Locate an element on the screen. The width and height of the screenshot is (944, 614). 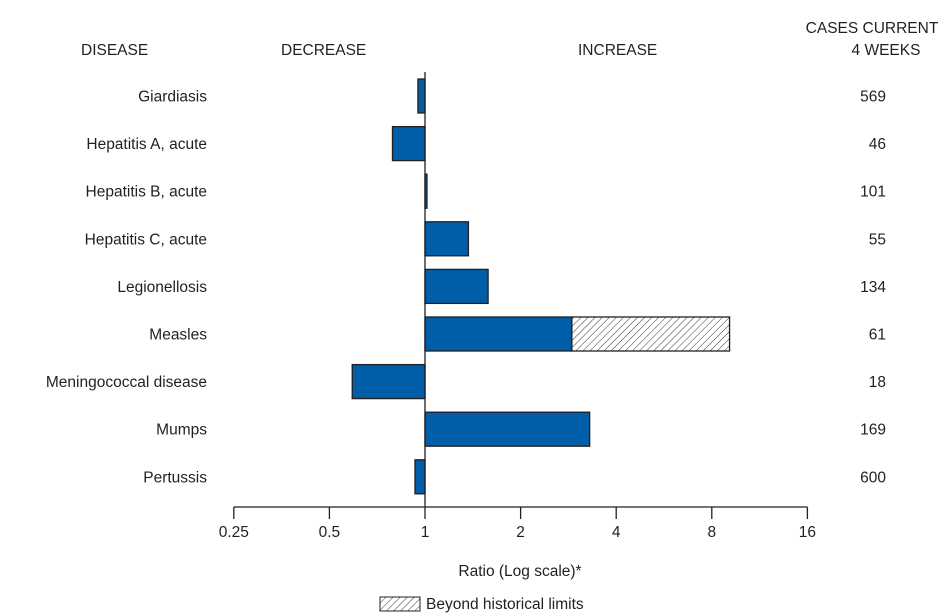
disease-label: Giardiasis is located at coordinates (172, 97).